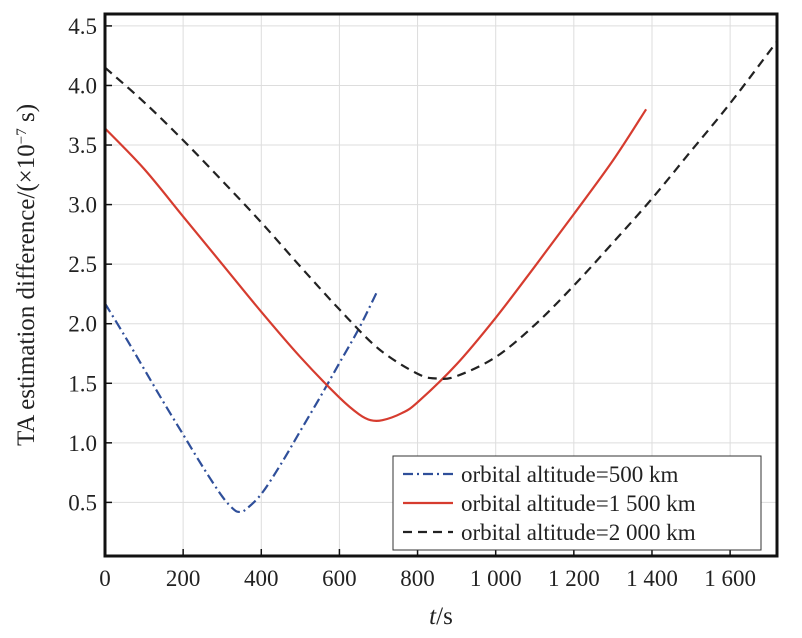 This screenshot has width=802, height=638. I want to click on x-axis-label-var: t, so click(433, 616).